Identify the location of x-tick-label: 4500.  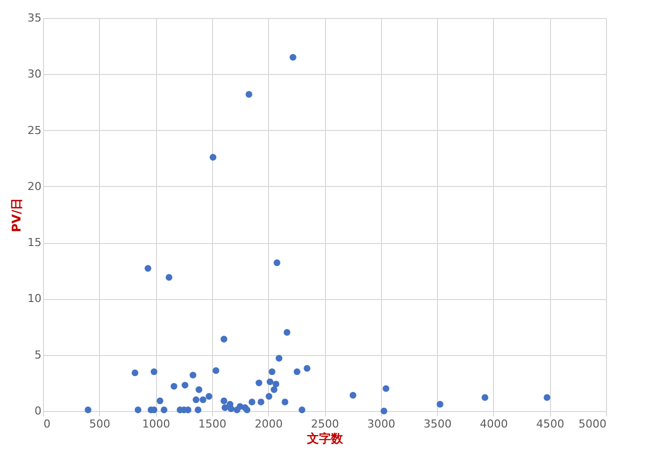
(550, 424).